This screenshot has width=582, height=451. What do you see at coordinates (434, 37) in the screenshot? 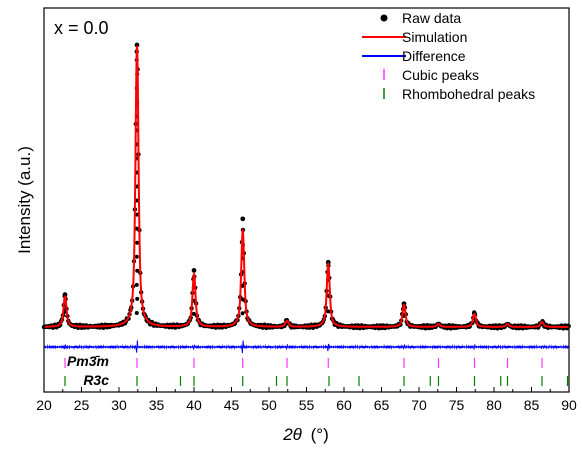
I see `legend-label: Simulation` at bounding box center [434, 37].